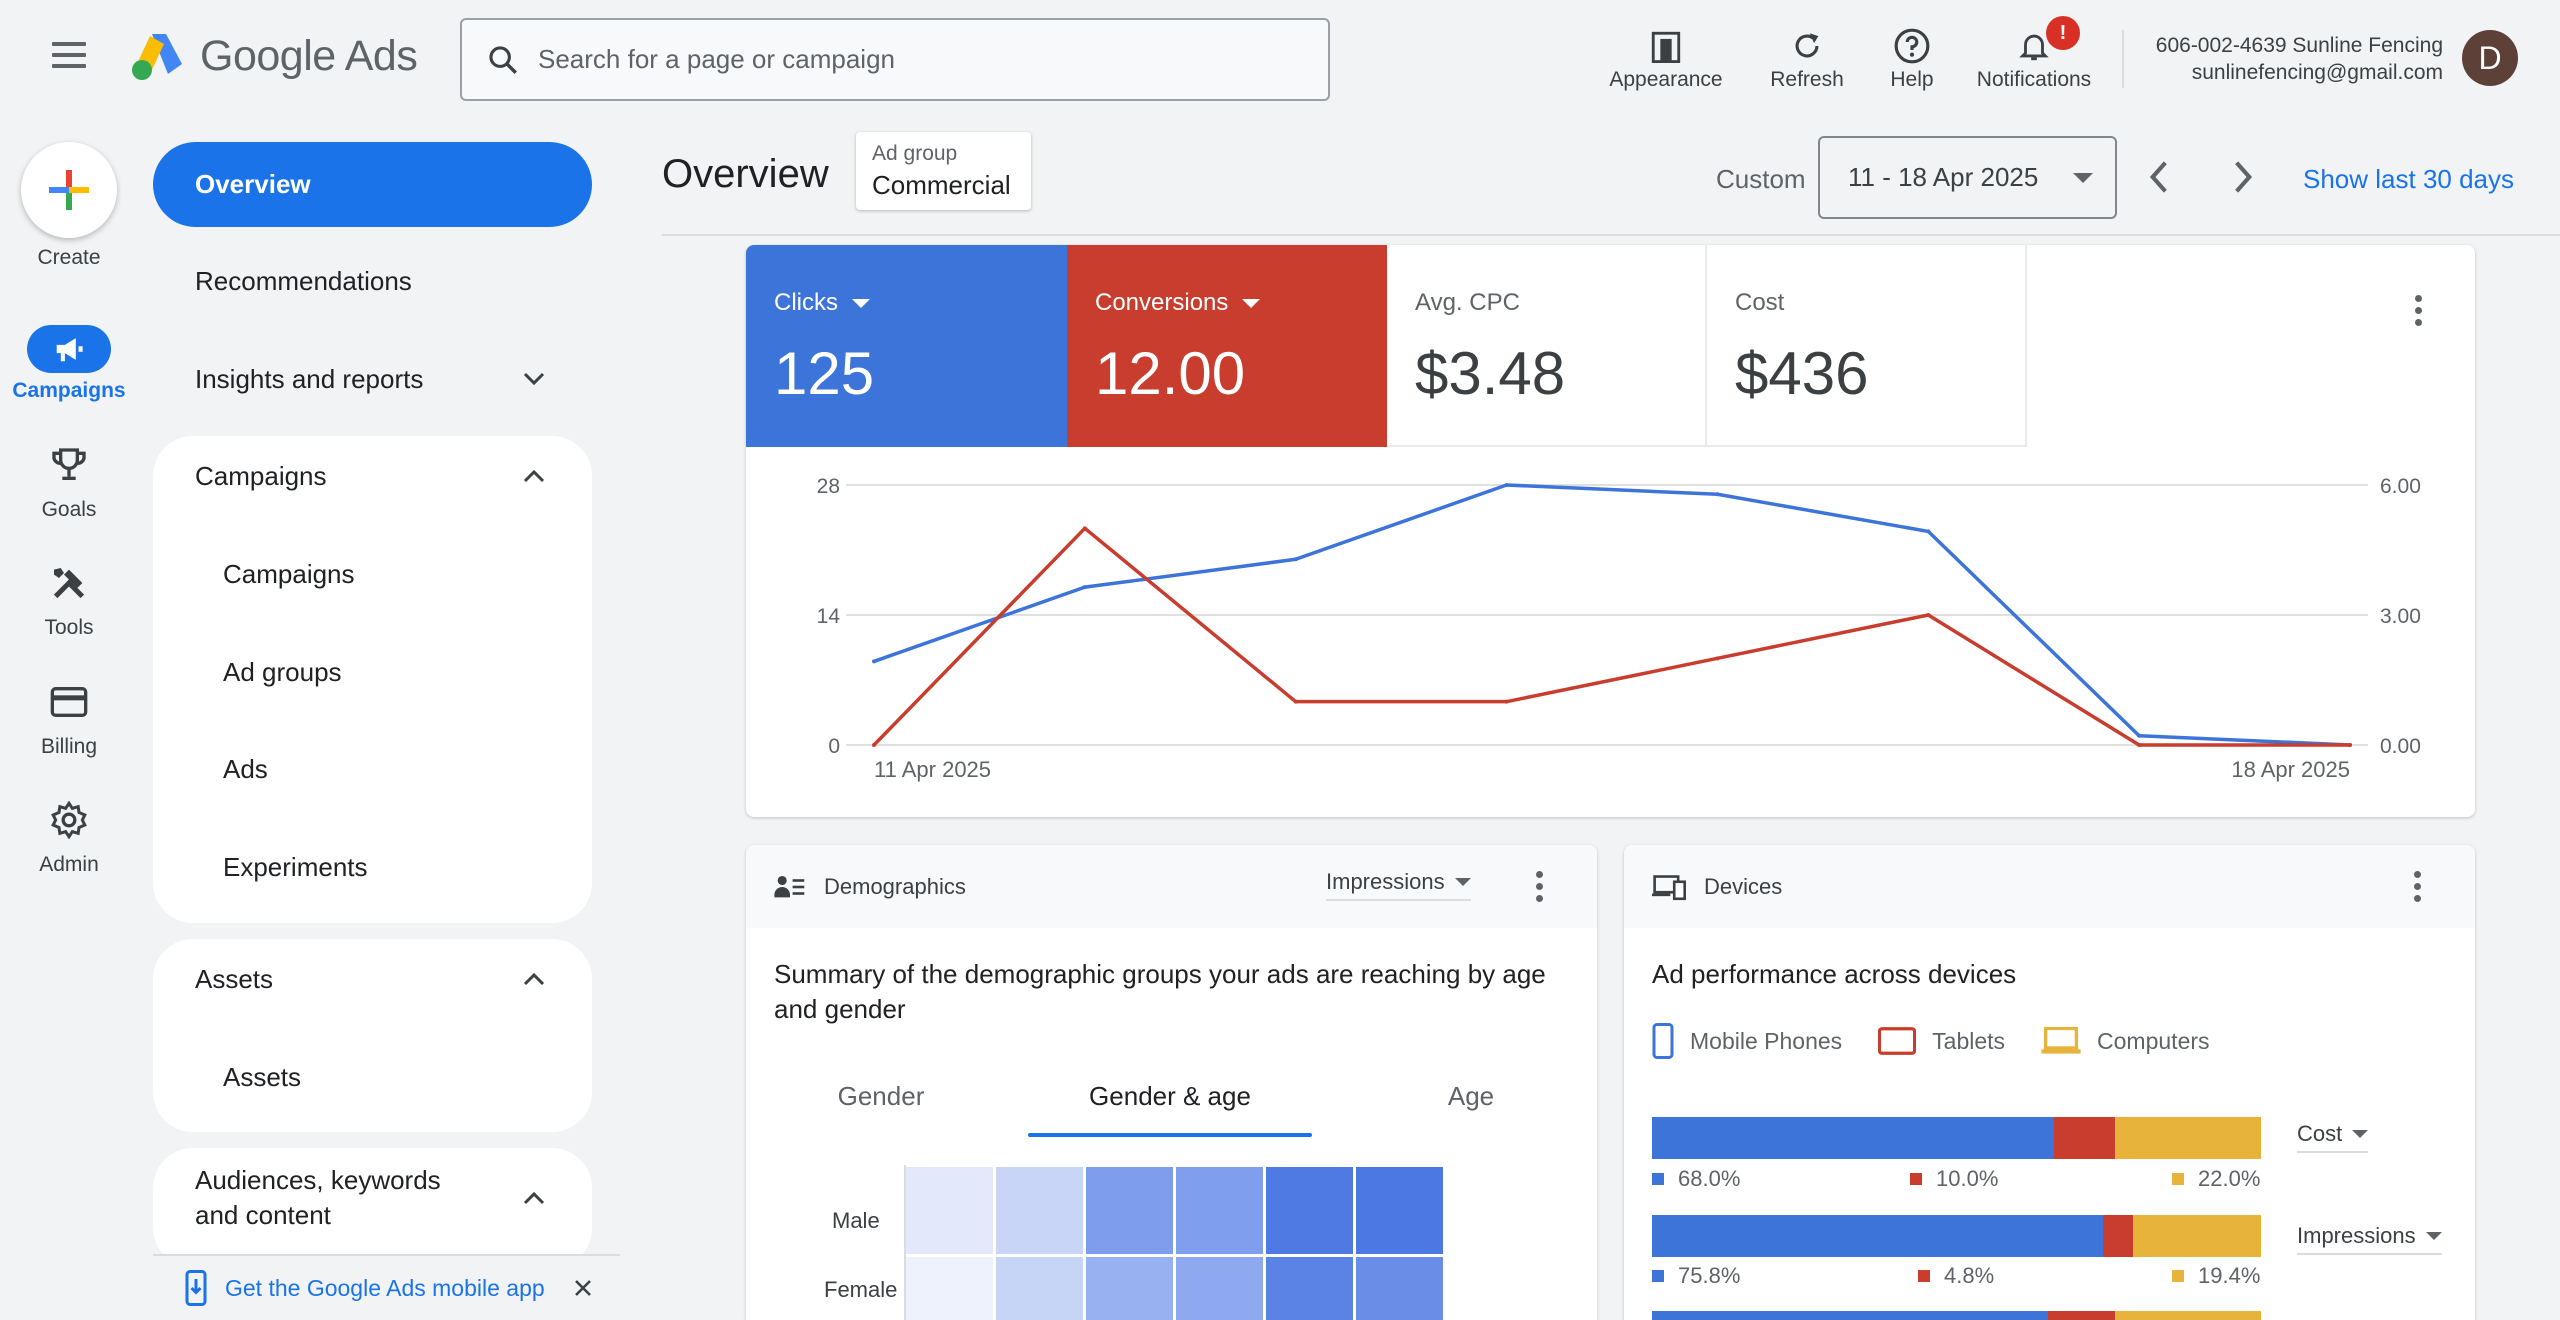 The width and height of the screenshot is (2560, 1320). What do you see at coordinates (2409, 179) in the screenshot?
I see `show-last-30-days-link: Show last 30 days` at bounding box center [2409, 179].